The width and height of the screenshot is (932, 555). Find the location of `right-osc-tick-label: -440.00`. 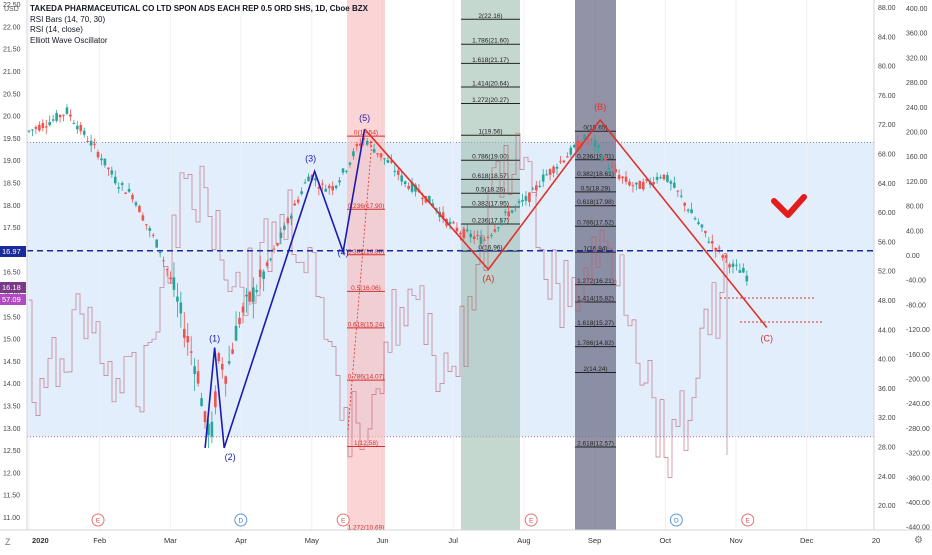

right-osc-tick-label: -440.00 is located at coordinates (918, 528).